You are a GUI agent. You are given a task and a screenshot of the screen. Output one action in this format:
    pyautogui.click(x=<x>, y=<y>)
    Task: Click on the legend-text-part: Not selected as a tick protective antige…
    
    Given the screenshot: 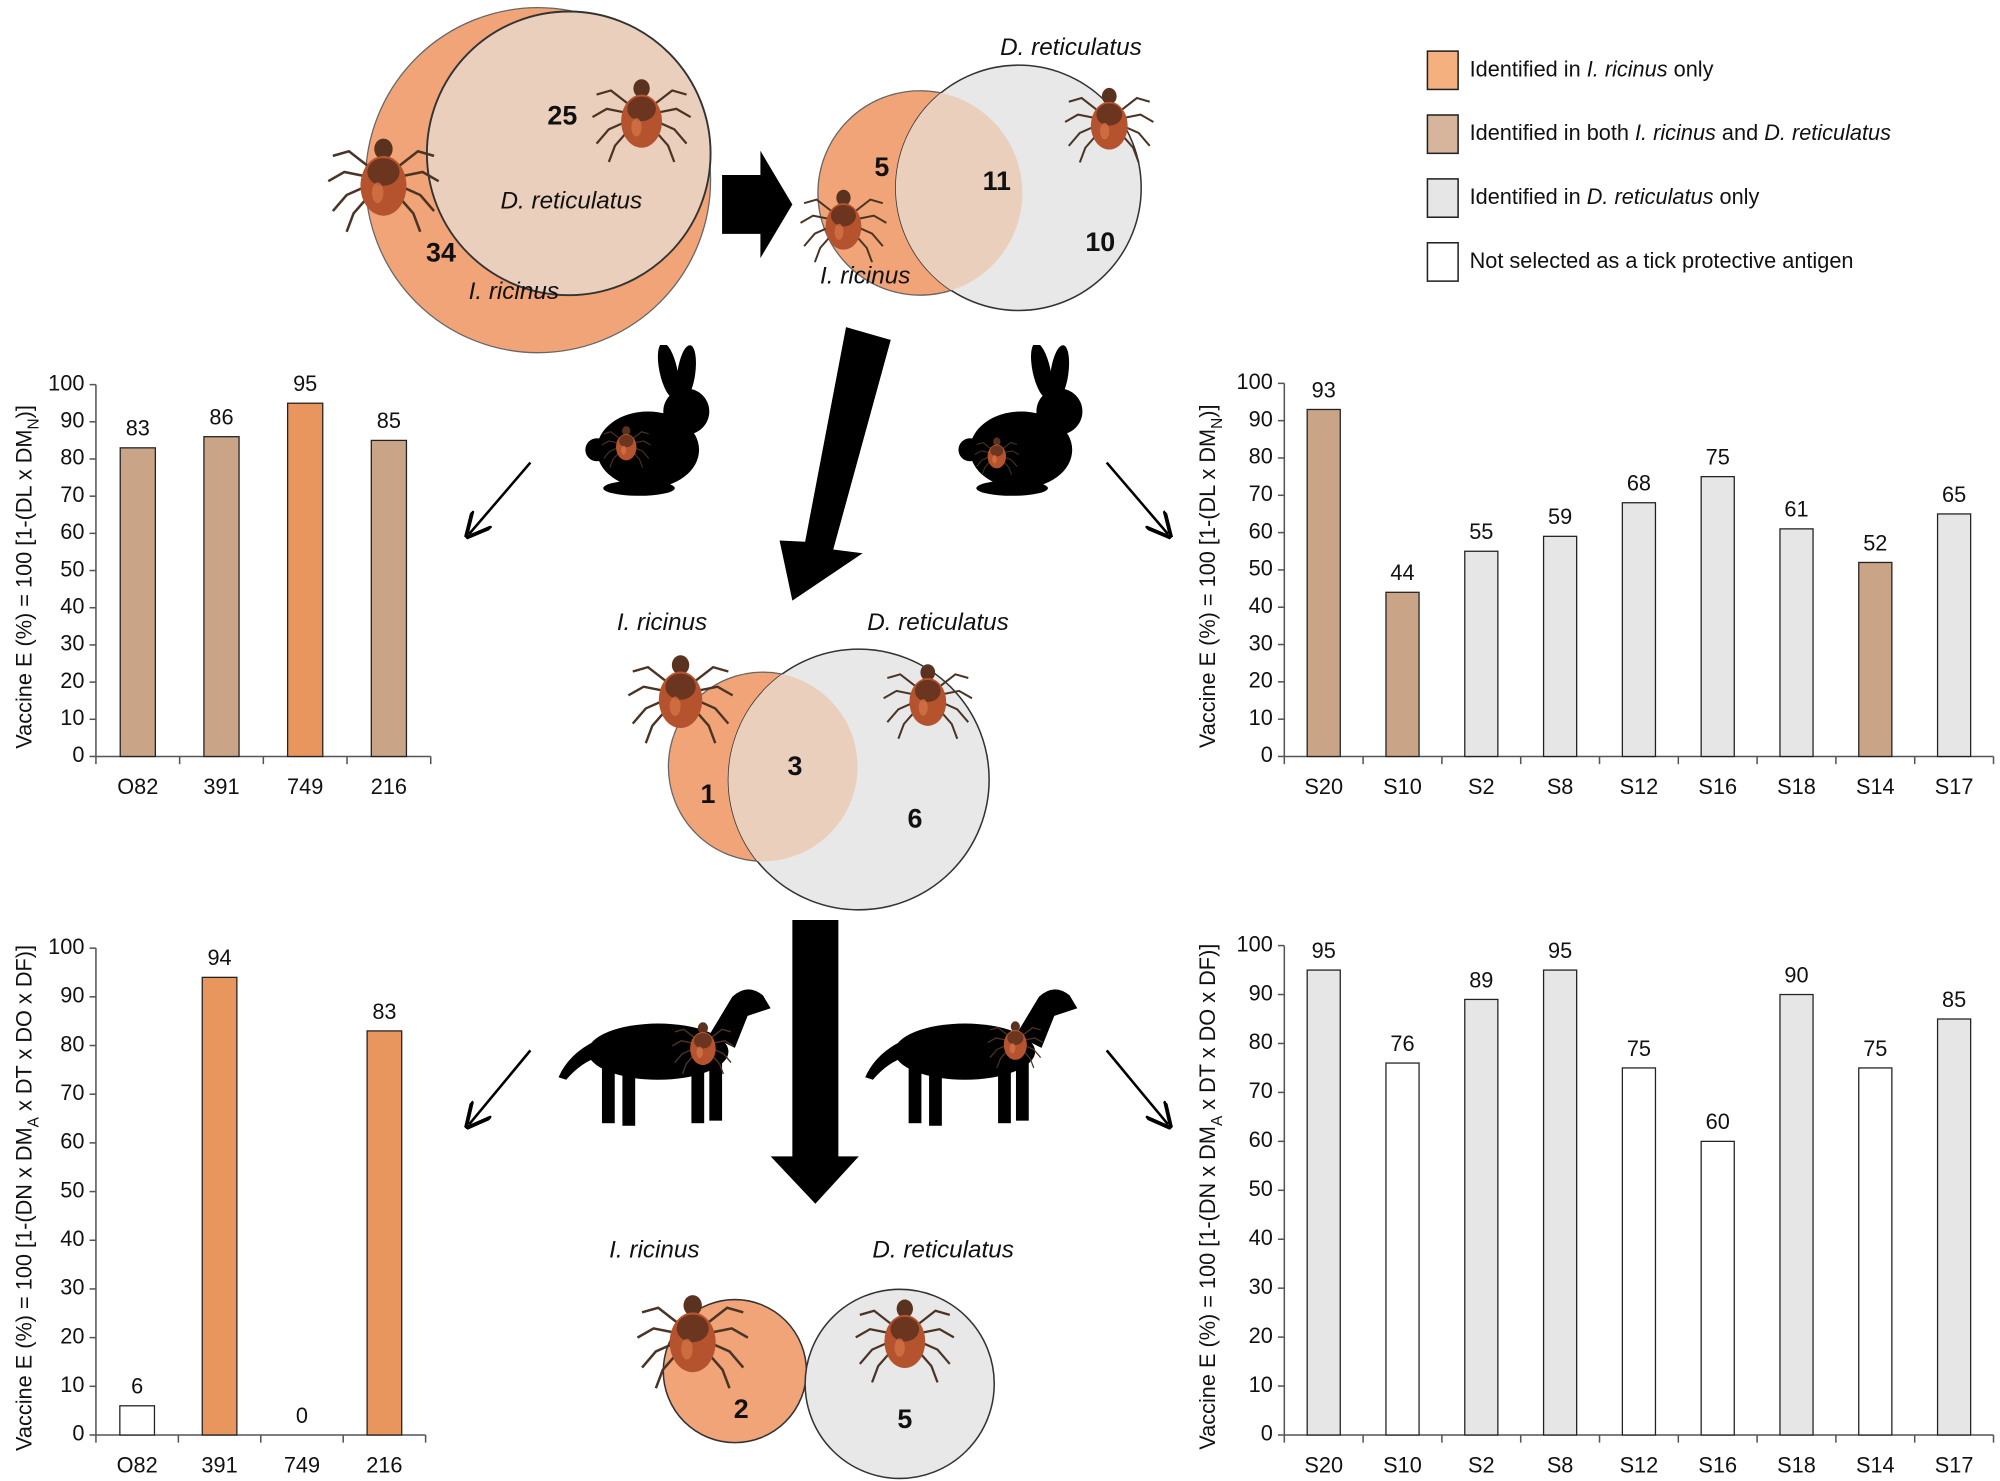 What is the action you would take?
    pyautogui.click(x=1662, y=260)
    